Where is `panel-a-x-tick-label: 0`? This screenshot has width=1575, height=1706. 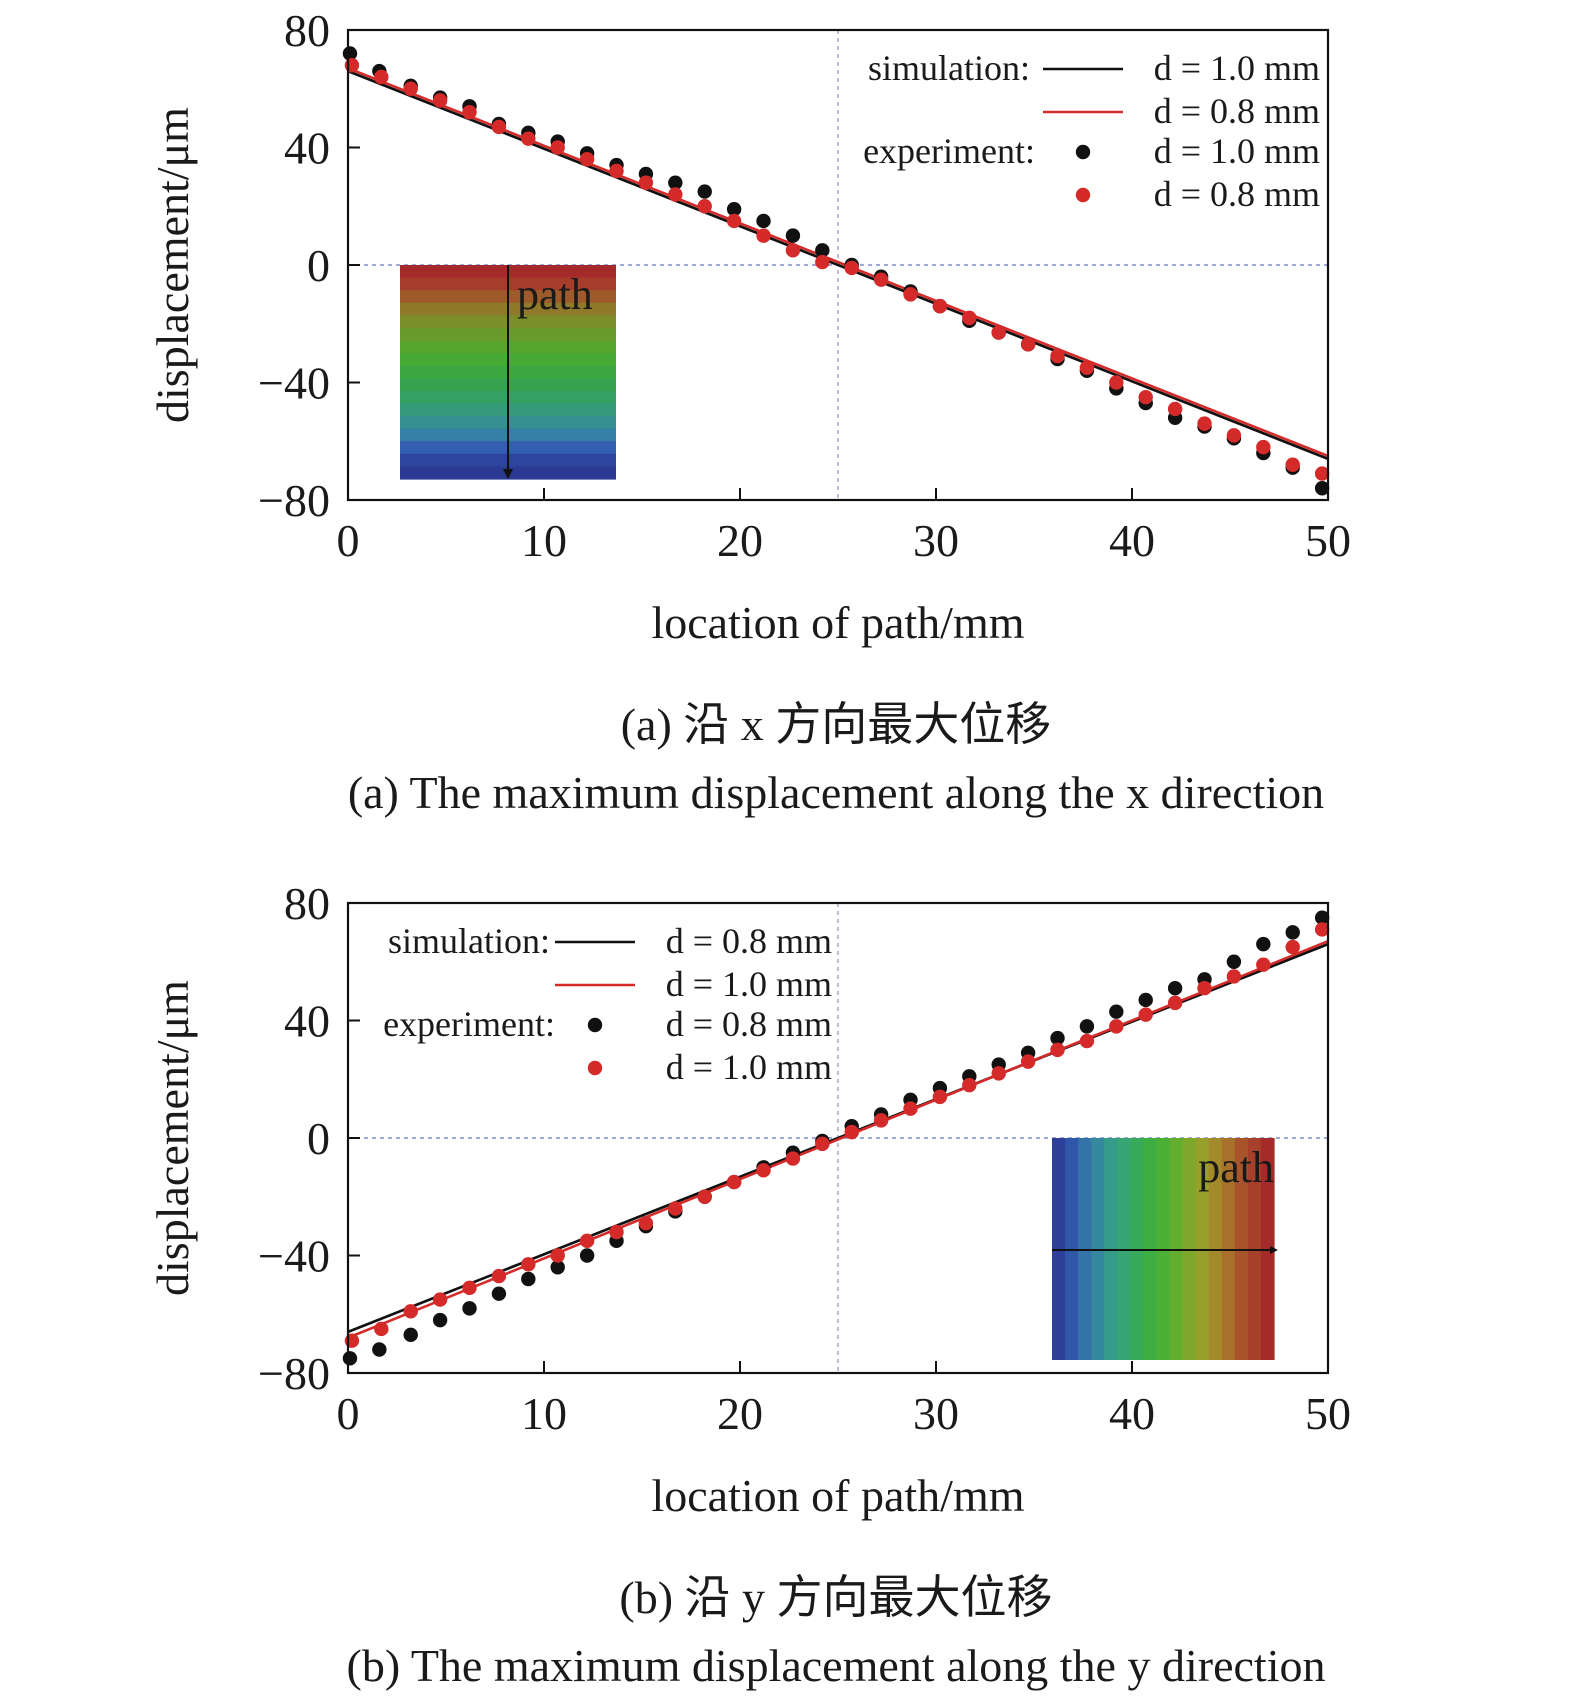 panel-a-x-tick-label: 0 is located at coordinates (348, 540).